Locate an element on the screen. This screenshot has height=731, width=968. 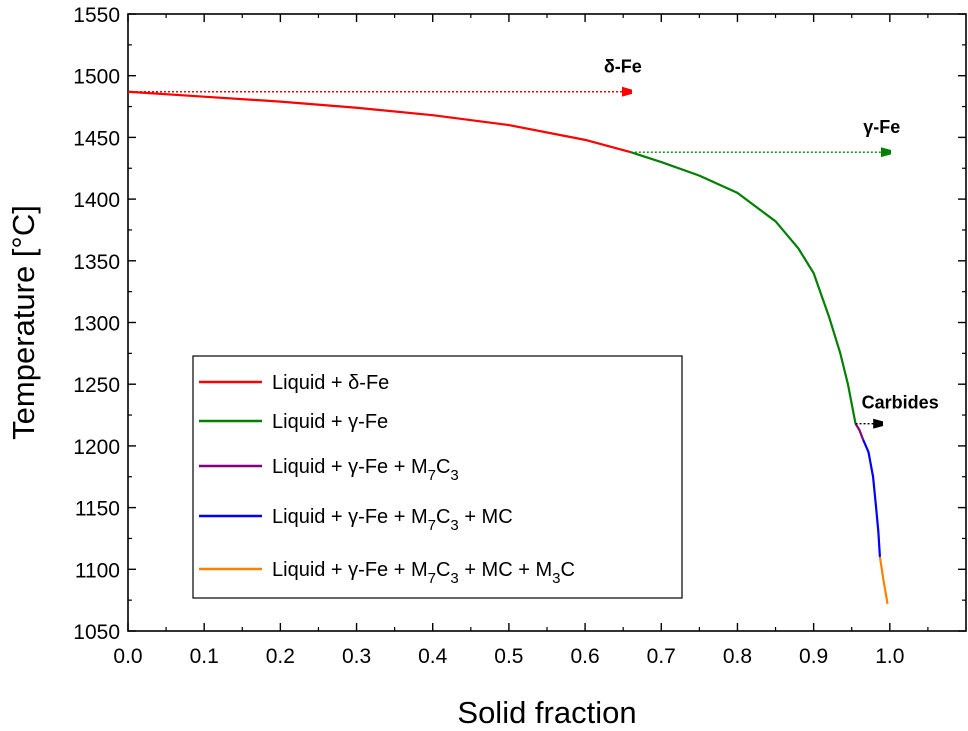
x-tick-label: 1.0 is located at coordinates (889, 656).